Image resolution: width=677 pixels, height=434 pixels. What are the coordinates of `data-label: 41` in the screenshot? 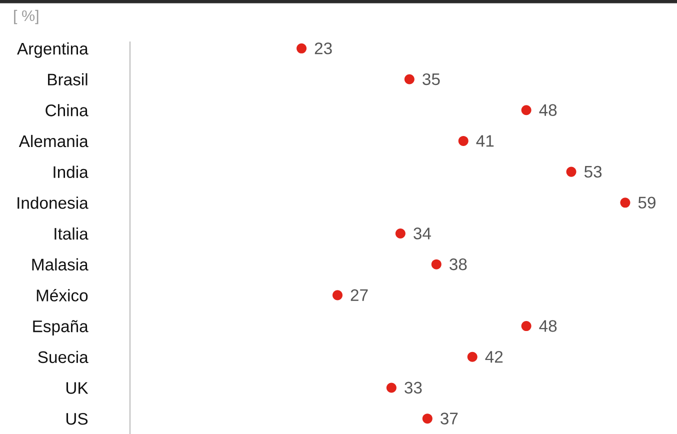 It's located at (485, 141).